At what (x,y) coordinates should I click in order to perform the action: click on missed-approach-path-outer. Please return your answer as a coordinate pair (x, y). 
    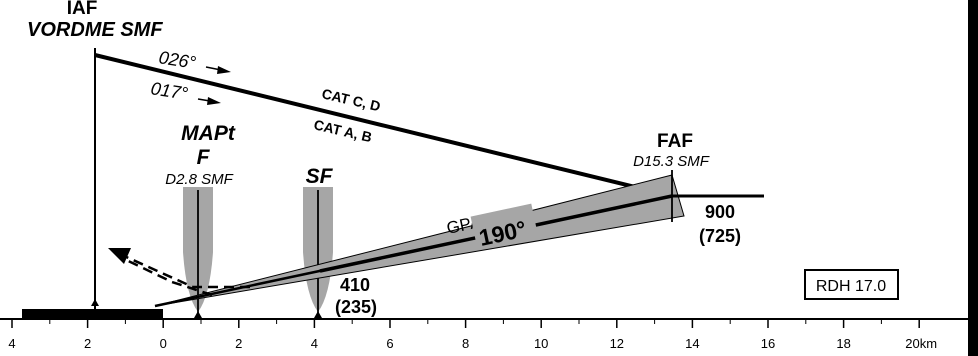
    Looking at the image, I should click on (181, 269).